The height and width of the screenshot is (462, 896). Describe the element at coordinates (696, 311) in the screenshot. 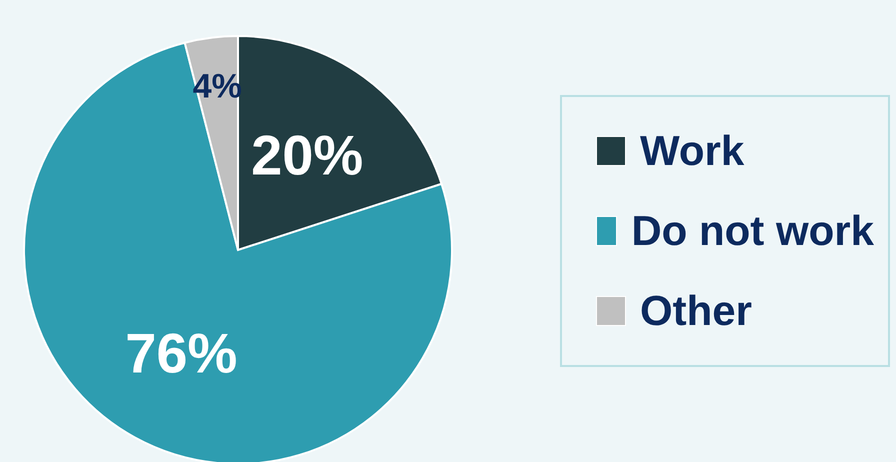

I see `legend-label: Other` at that location.